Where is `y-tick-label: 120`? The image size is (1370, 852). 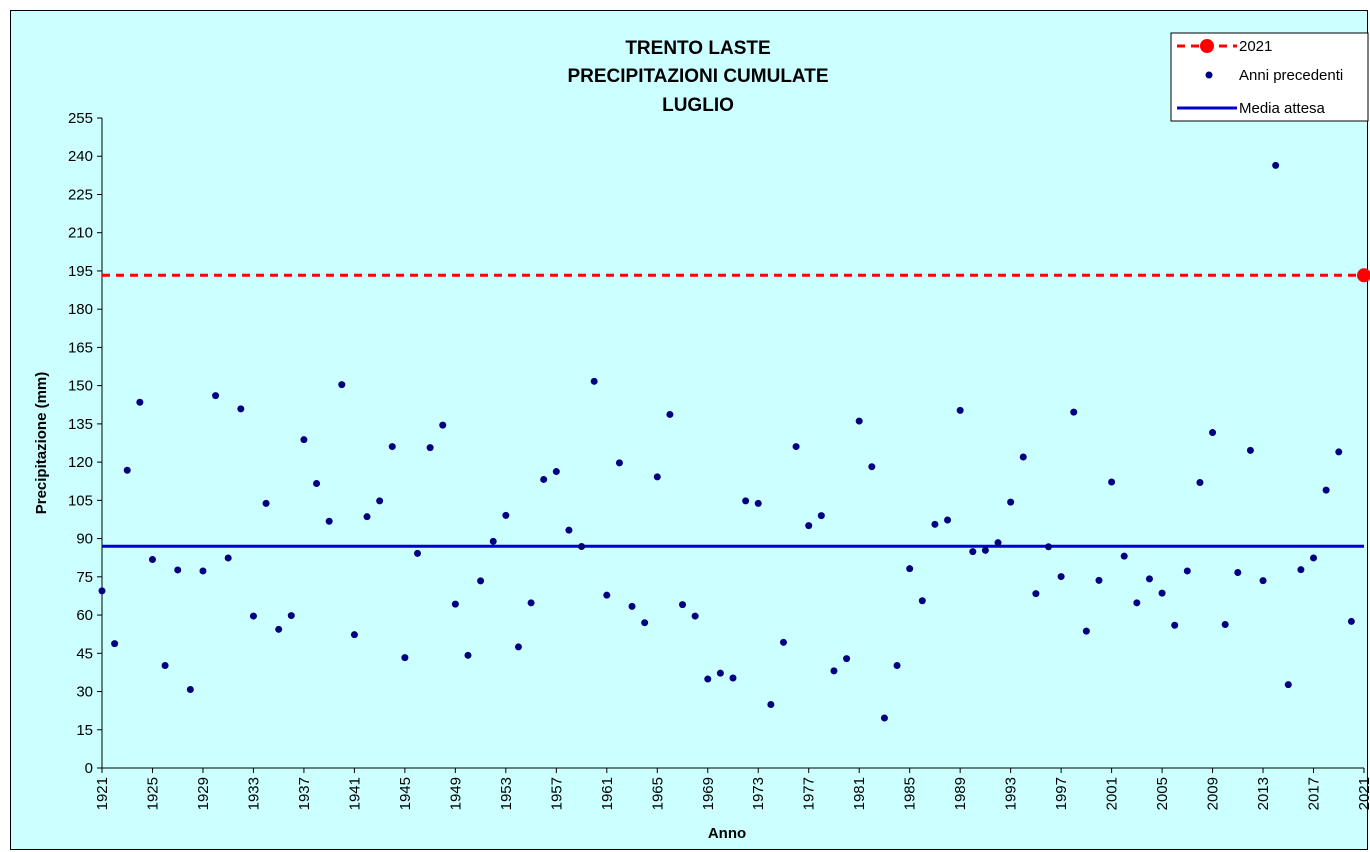 y-tick-label: 120 is located at coordinates (80, 462).